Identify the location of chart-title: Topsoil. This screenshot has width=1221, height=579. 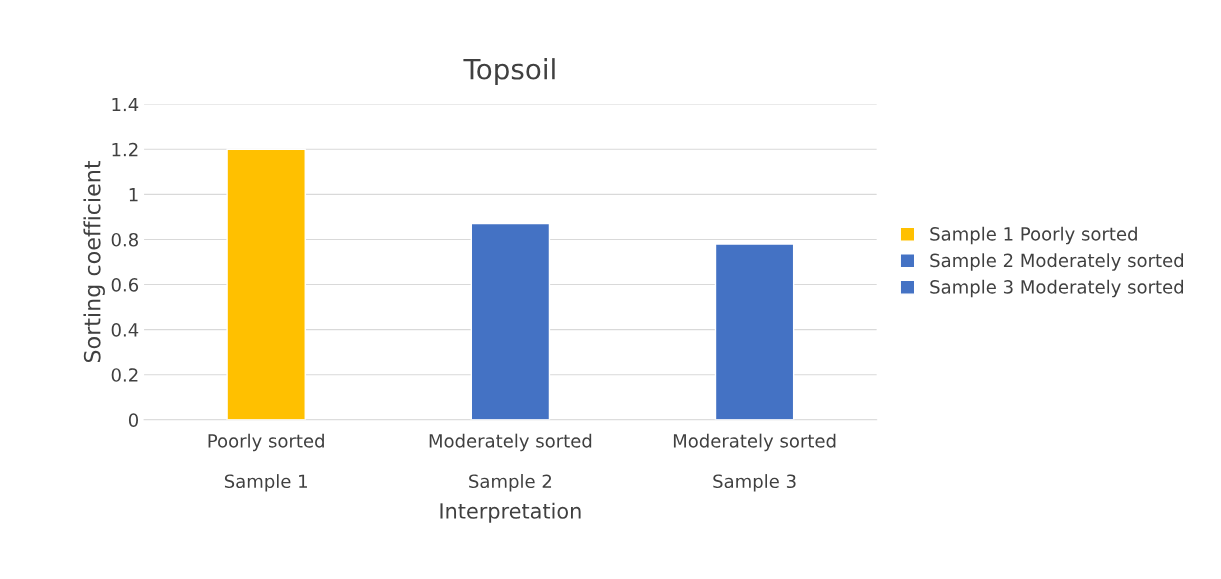
(509, 71).